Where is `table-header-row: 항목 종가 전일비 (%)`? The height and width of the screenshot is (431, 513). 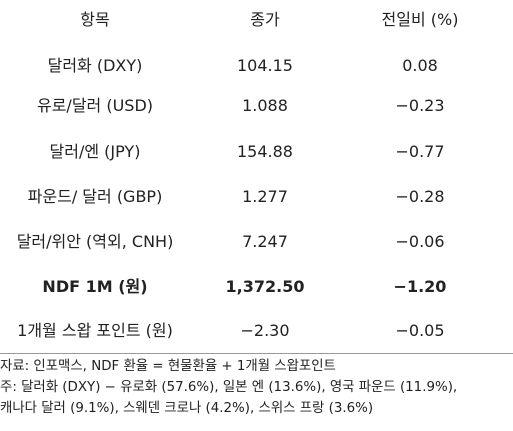 table-header-row: 항목 종가 전일비 (%) is located at coordinates (256, 20).